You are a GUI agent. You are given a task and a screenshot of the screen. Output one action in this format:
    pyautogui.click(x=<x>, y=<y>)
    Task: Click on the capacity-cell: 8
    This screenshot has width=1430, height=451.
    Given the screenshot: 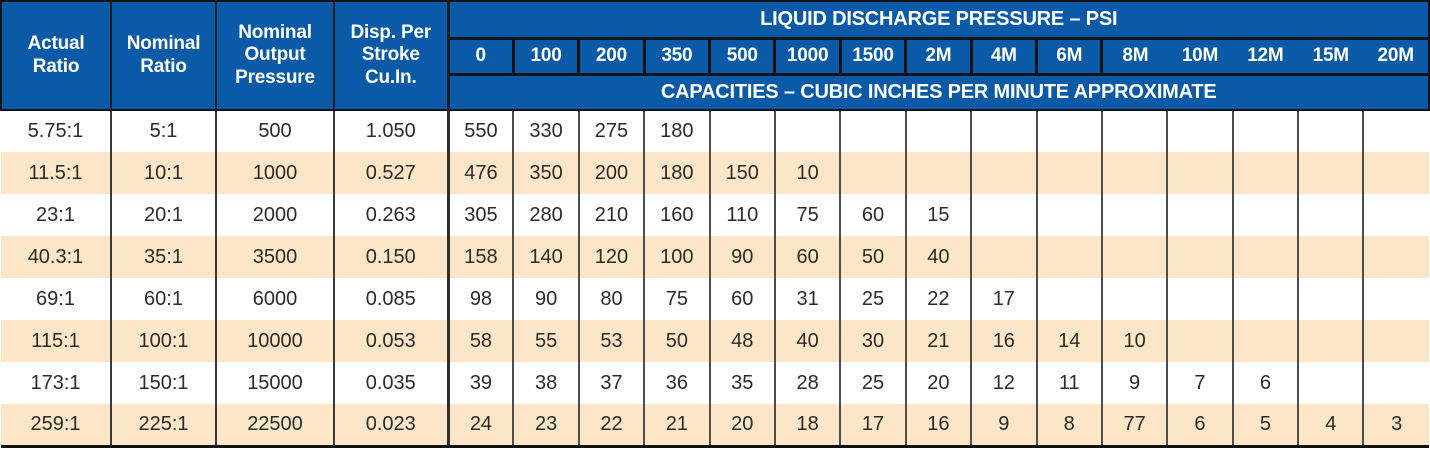 What is the action you would take?
    pyautogui.click(x=1069, y=426)
    